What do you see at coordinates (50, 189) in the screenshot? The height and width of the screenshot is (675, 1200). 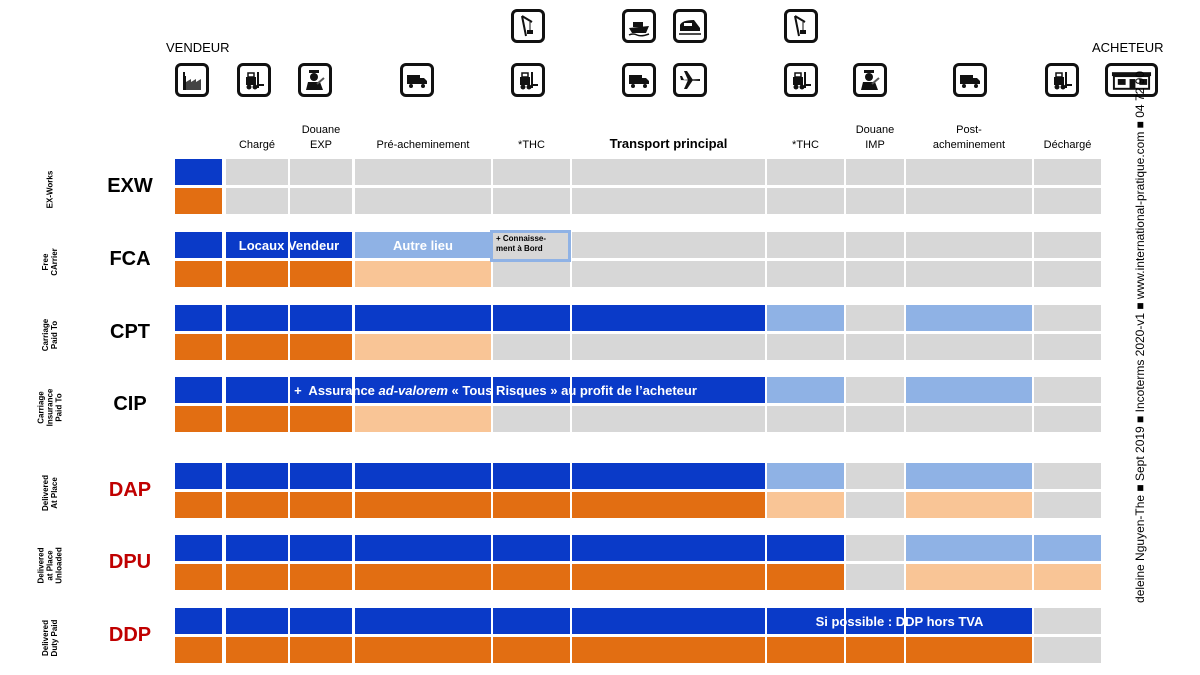 I see `row-name-exw: EX-Works` at bounding box center [50, 189].